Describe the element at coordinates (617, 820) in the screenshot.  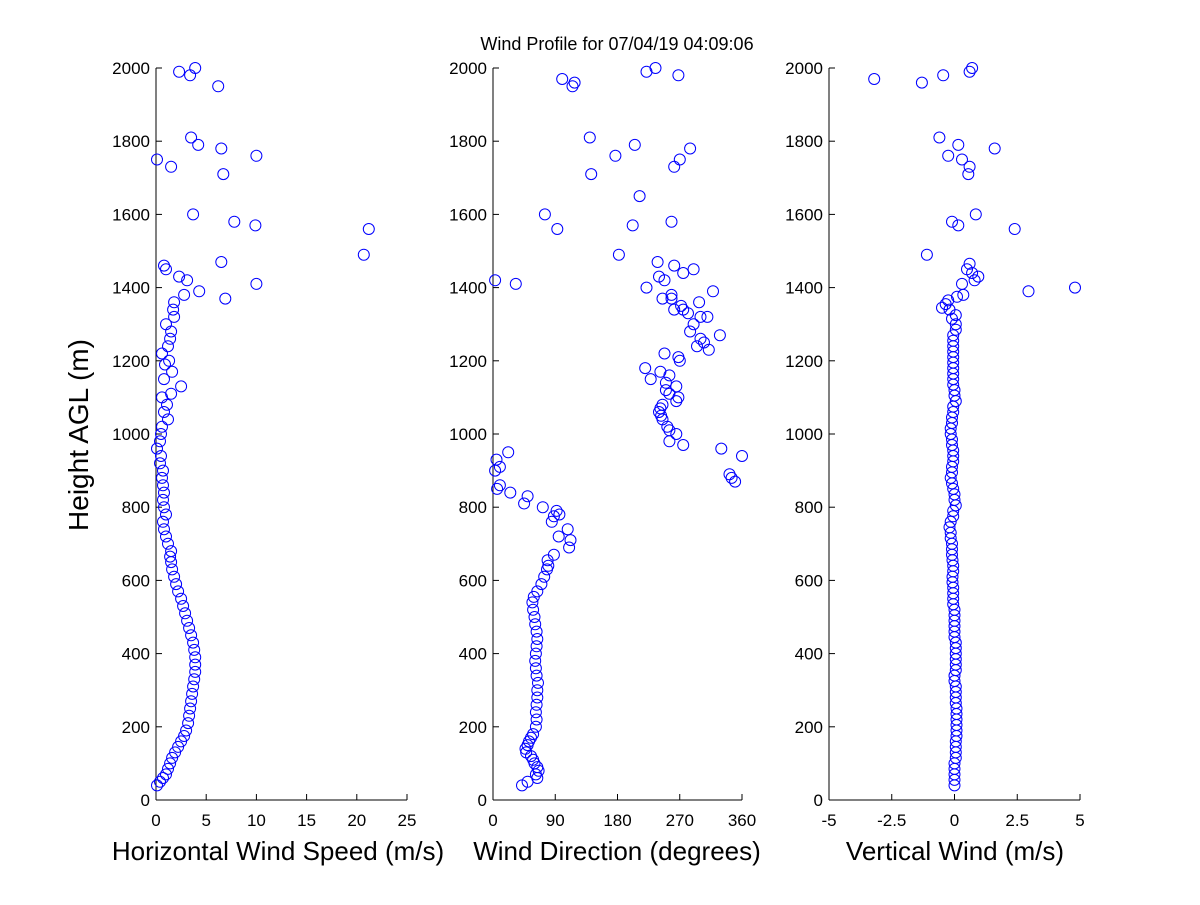
I see `direction-x-tick-label: 180` at that location.